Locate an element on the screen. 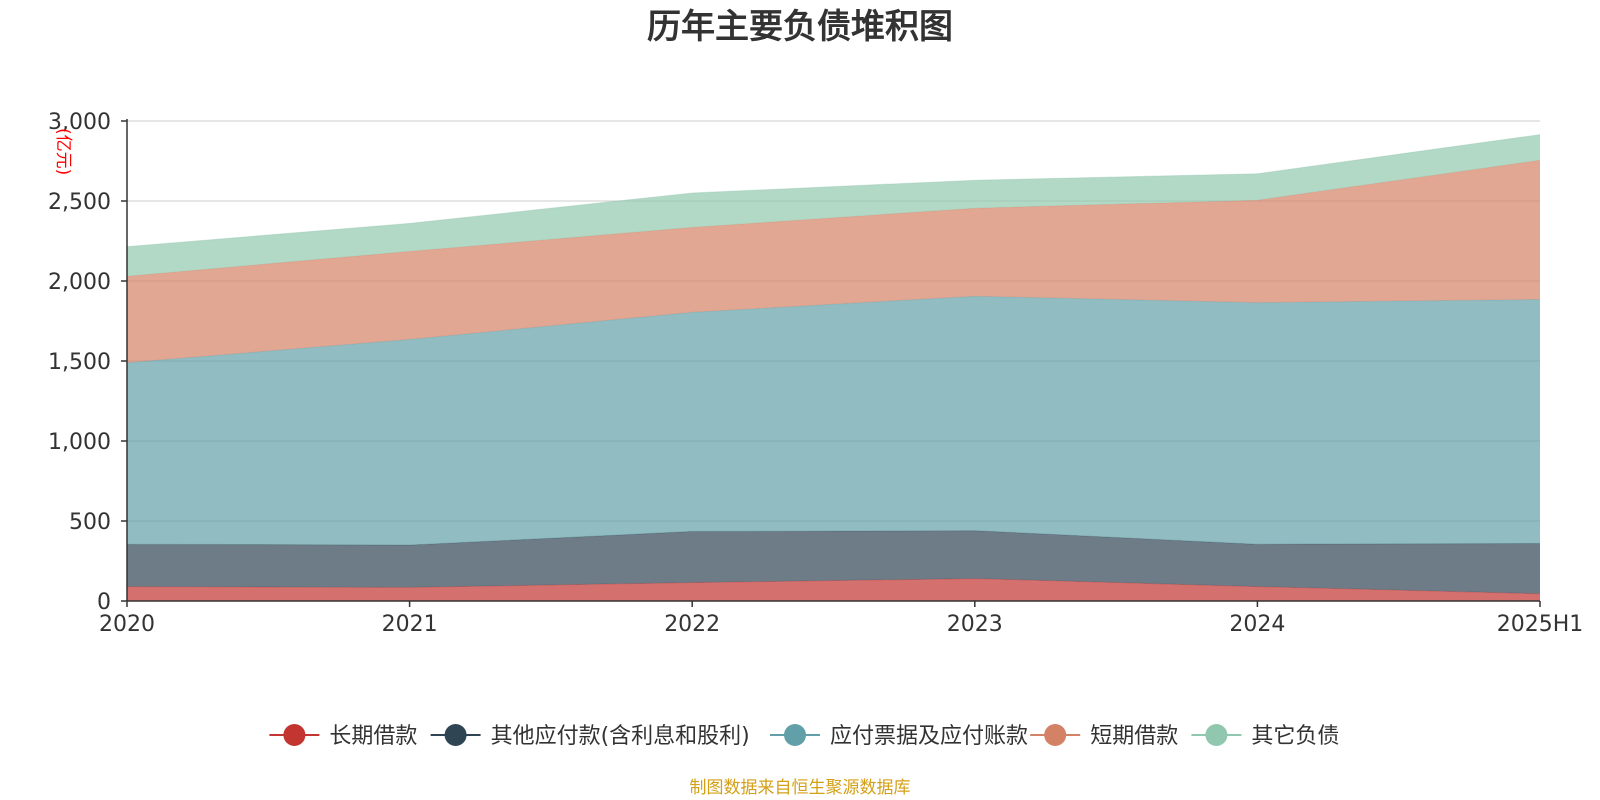 The image size is (1600, 800). x-tick-label: 2022 is located at coordinates (692, 624).